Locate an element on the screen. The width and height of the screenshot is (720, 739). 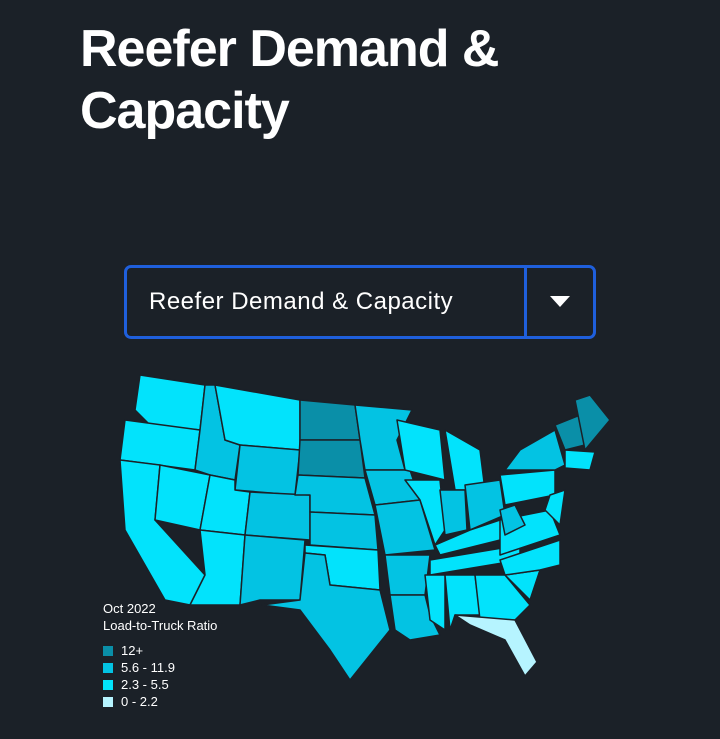
legend-item: 2.3 - 5.5 is located at coordinates (160, 684).